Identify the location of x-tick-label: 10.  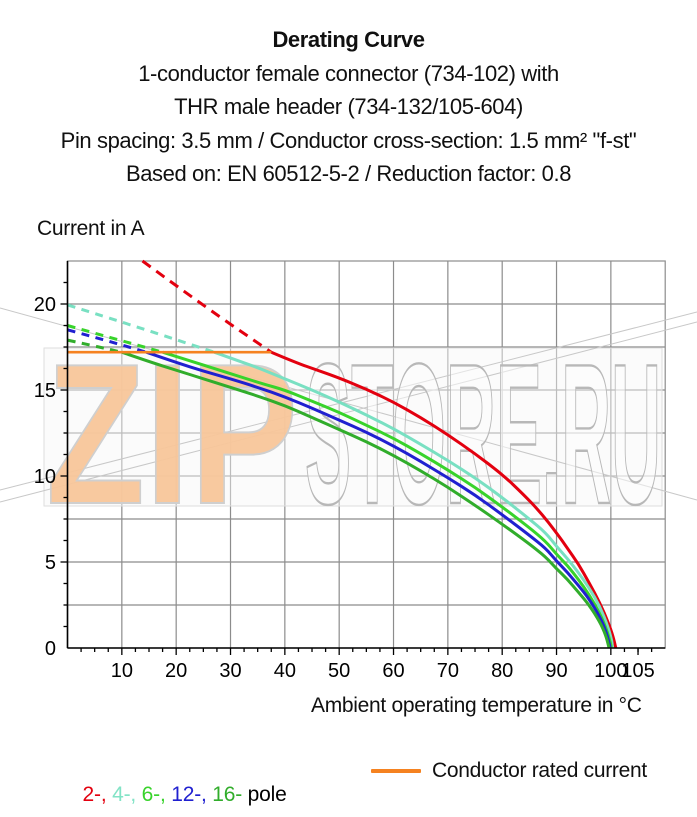
(122, 671).